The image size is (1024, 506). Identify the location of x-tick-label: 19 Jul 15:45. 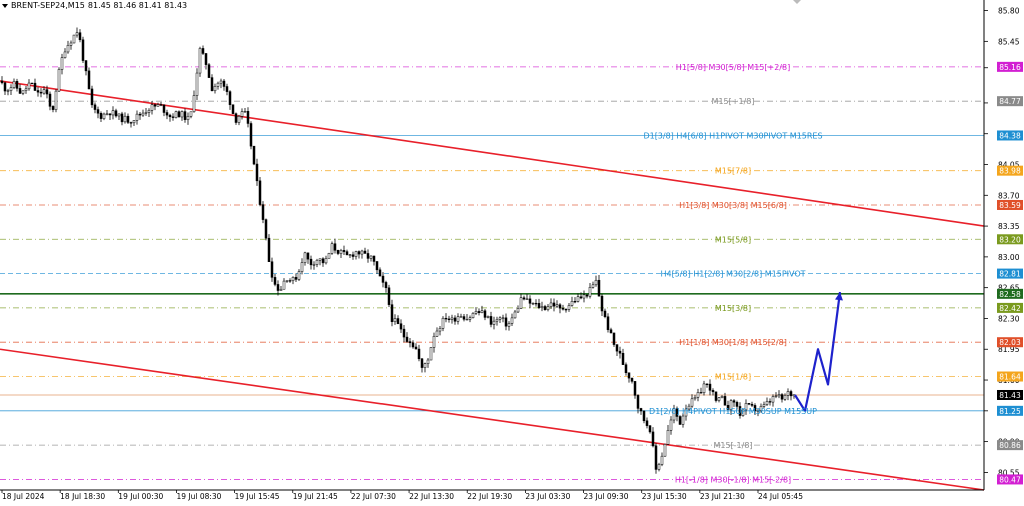
(257, 496).